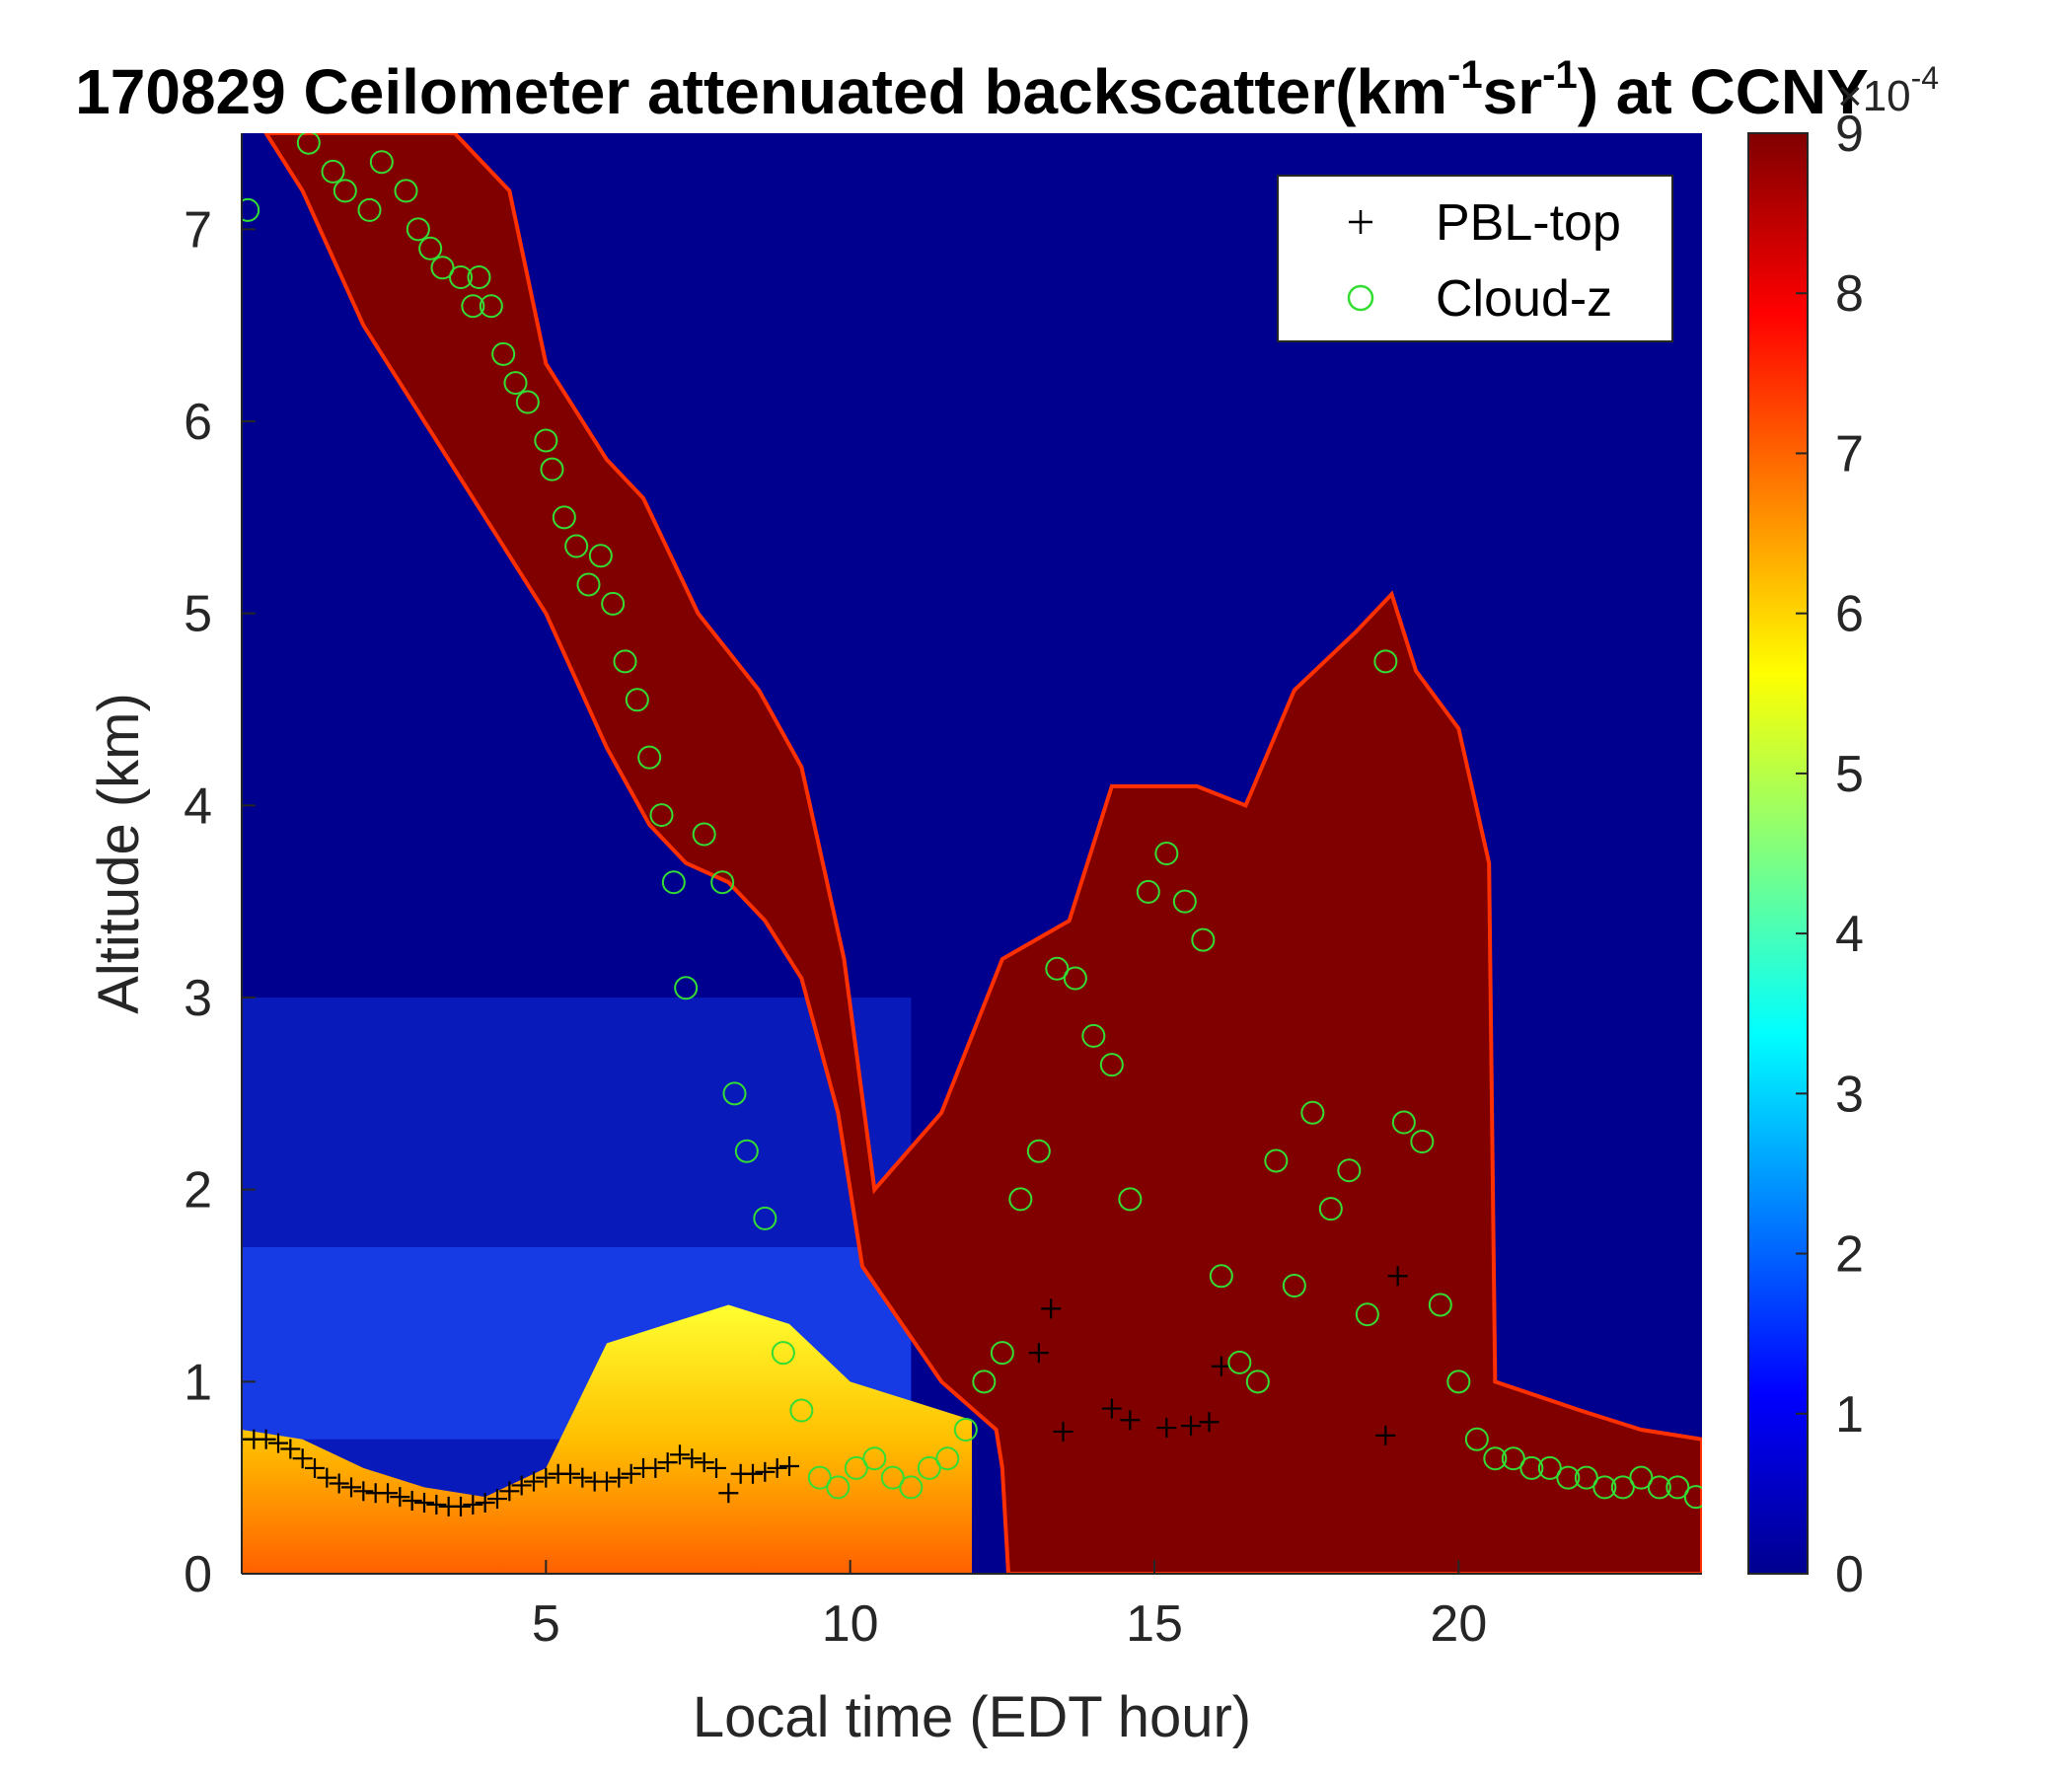 The image size is (2072, 1776). What do you see at coordinates (1778, 854) in the screenshot?
I see `colorbar-gradient` at bounding box center [1778, 854].